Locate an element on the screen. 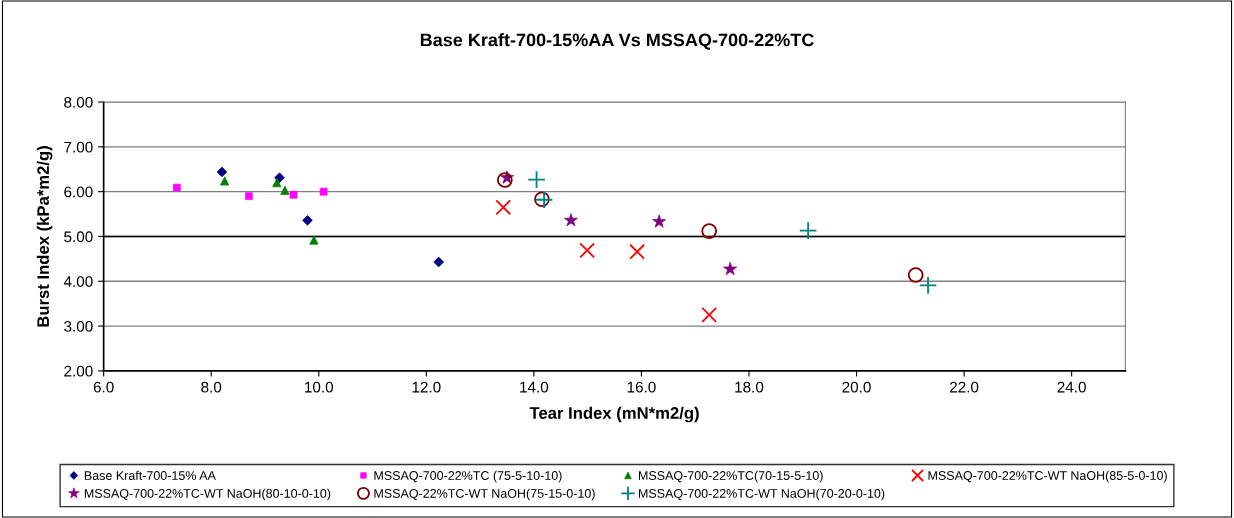  legend-label: MSSAQ-700-22%TC (75-5-10-10) is located at coordinates (468, 476).